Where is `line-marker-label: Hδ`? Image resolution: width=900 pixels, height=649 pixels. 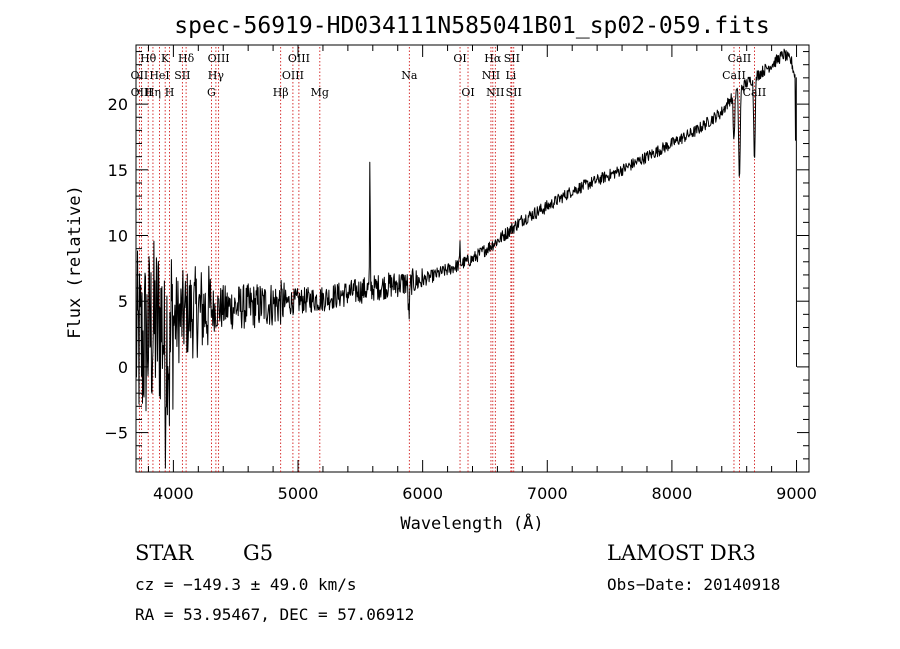 line-marker-label: Hδ is located at coordinates (186, 58).